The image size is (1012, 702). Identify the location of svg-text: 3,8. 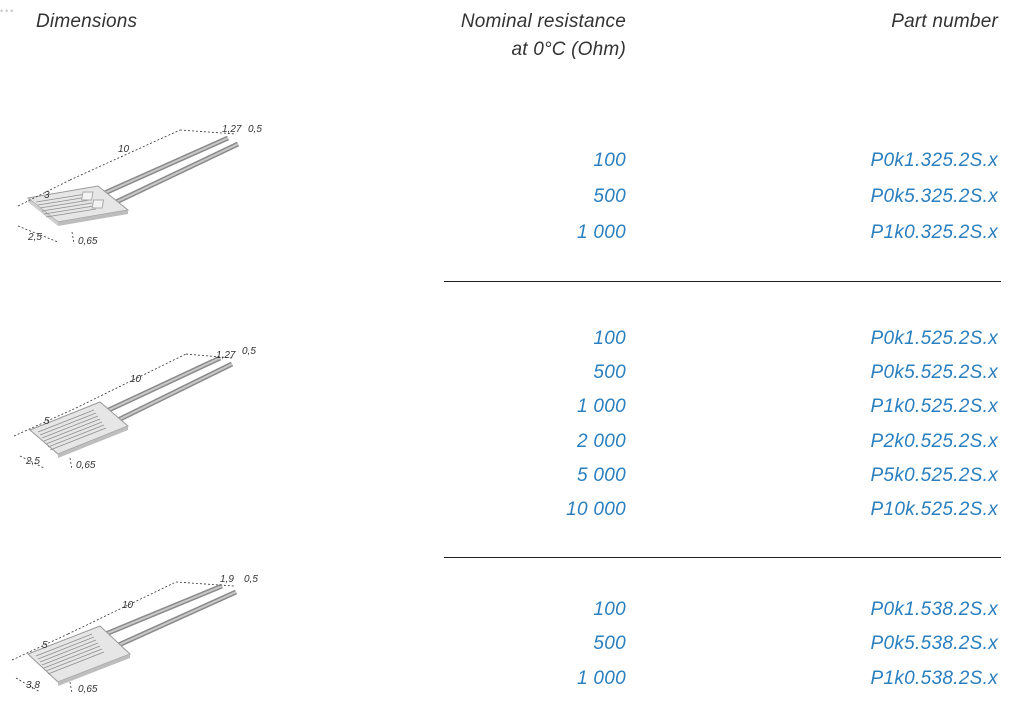
(33, 685).